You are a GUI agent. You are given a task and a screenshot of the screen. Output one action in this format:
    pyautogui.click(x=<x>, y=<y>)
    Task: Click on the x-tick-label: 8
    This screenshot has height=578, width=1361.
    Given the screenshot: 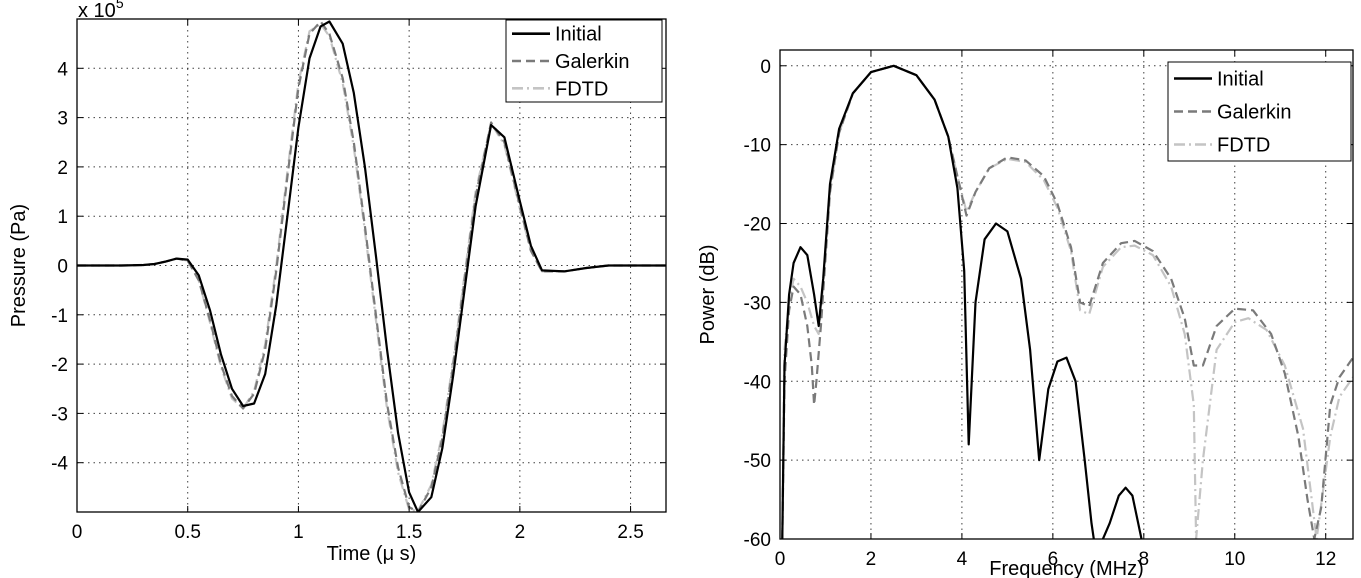 What is the action you would take?
    pyautogui.click(x=1144, y=559)
    